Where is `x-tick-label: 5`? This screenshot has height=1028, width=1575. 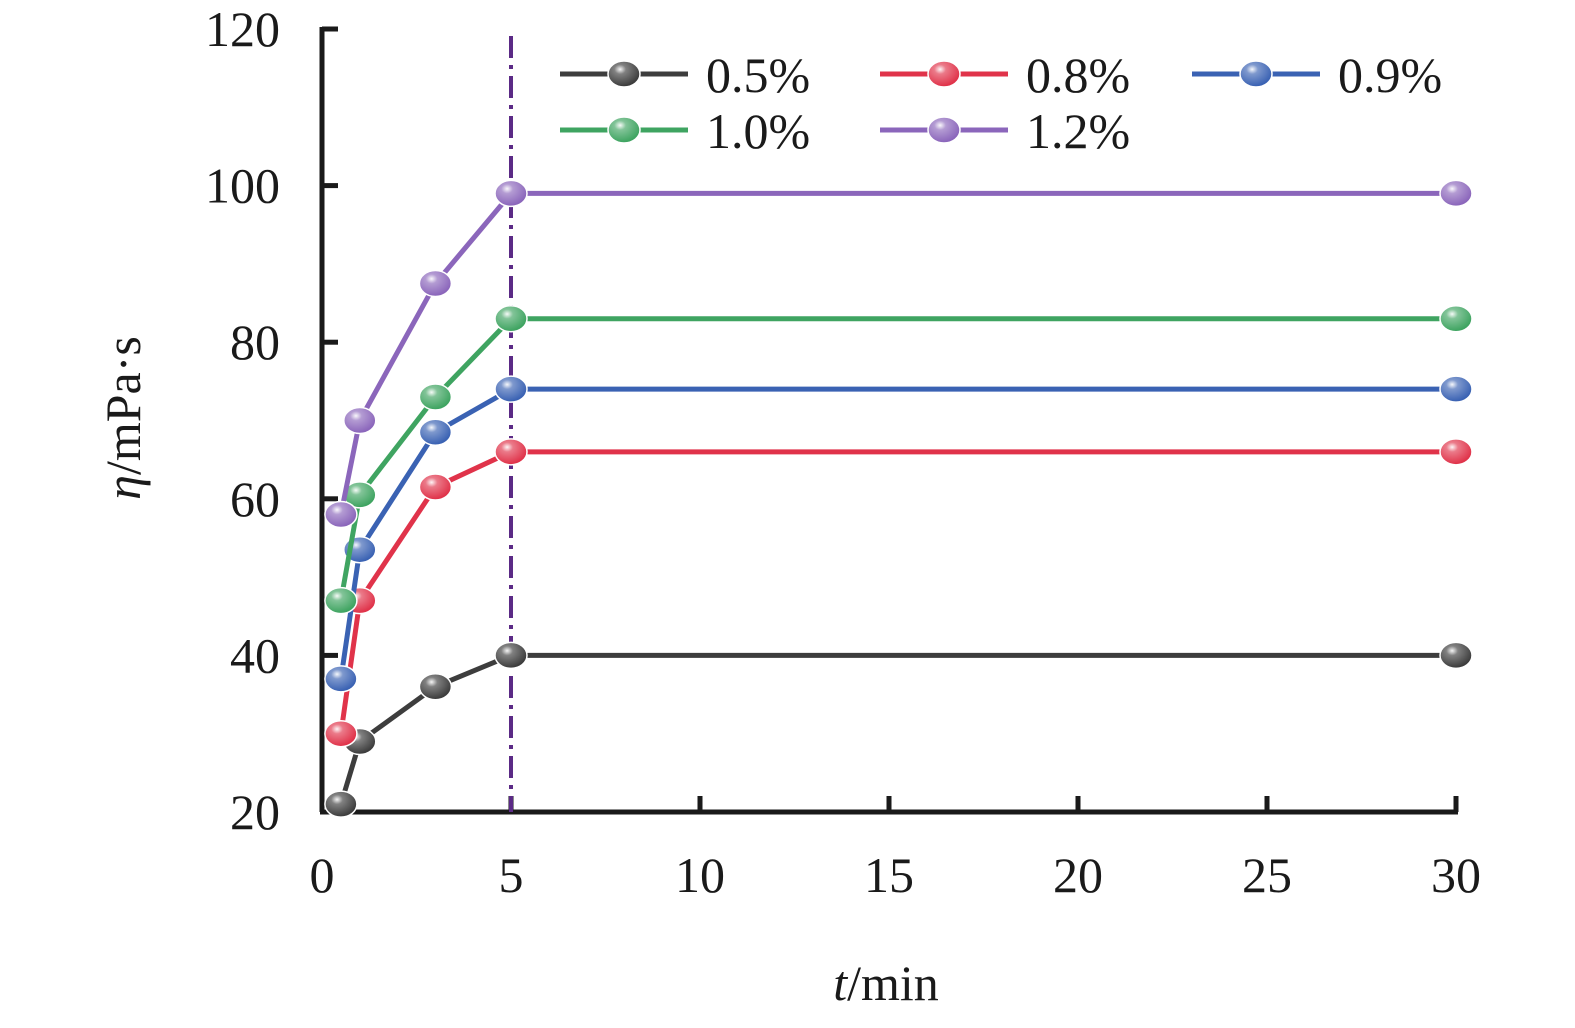
x-tick-label: 5 is located at coordinates (511, 875).